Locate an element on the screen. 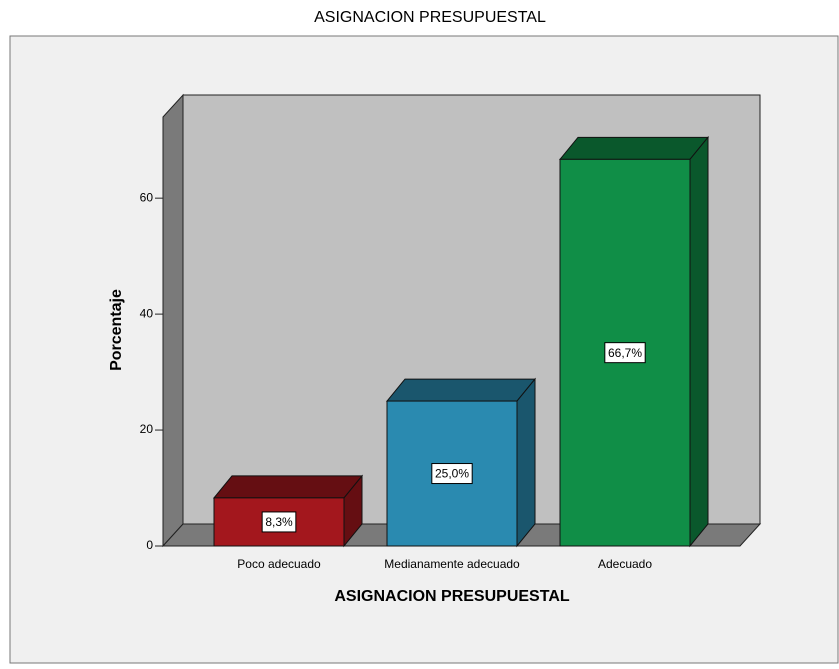  x-axis-title: ASIGNACION PRESUPUESTAL is located at coordinates (452, 596).